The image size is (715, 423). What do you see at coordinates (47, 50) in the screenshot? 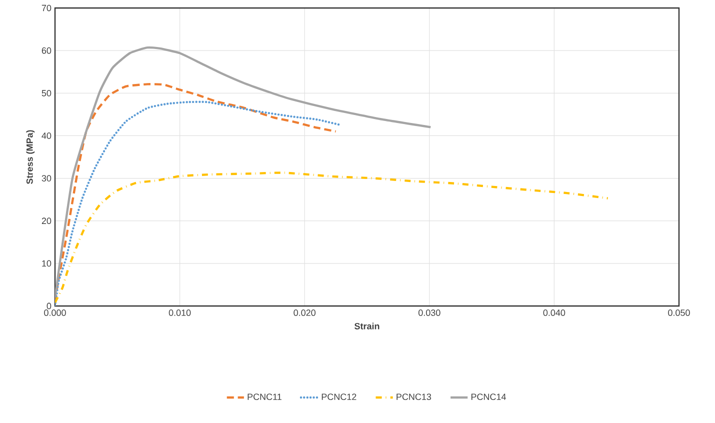
I see `y-tick-label: 60` at bounding box center [47, 50].